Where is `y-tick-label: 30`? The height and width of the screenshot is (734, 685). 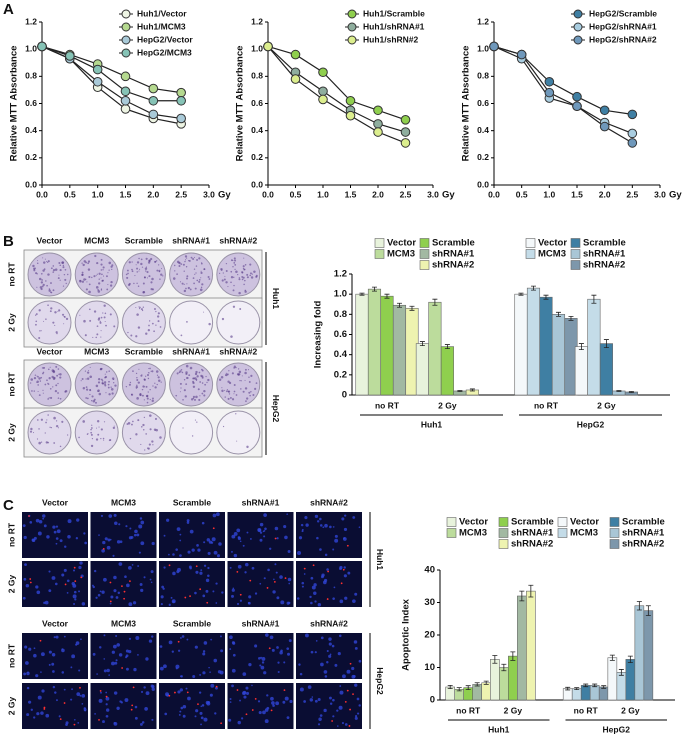
y-tick-label: 30 is located at coordinates (429, 602).